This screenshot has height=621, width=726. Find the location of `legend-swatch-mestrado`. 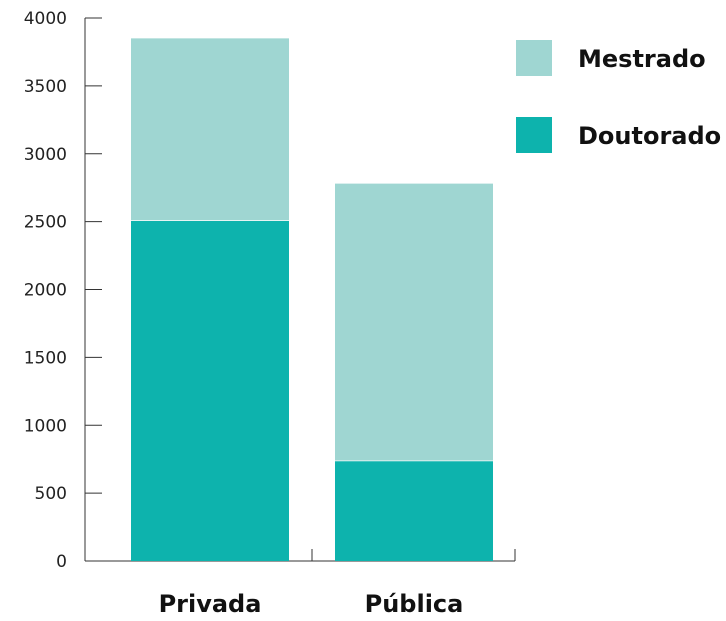

legend-swatch-mestrado is located at coordinates (534, 58).